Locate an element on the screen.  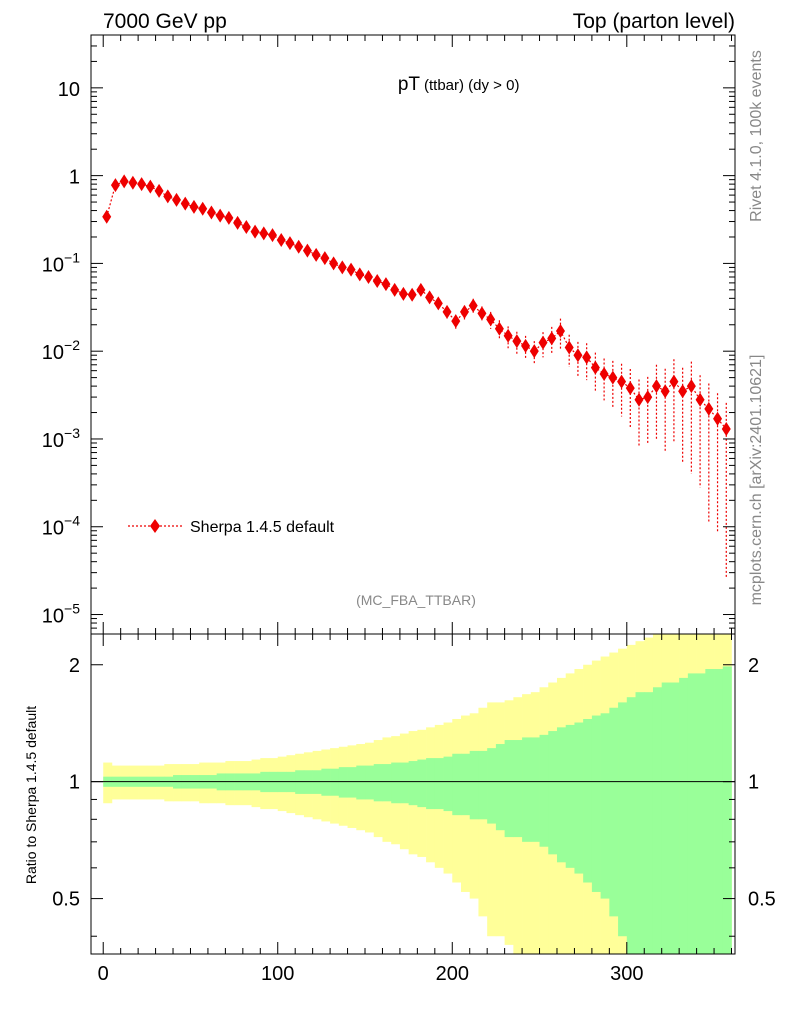
x-tick-label: 0 is located at coordinates (103, 974).